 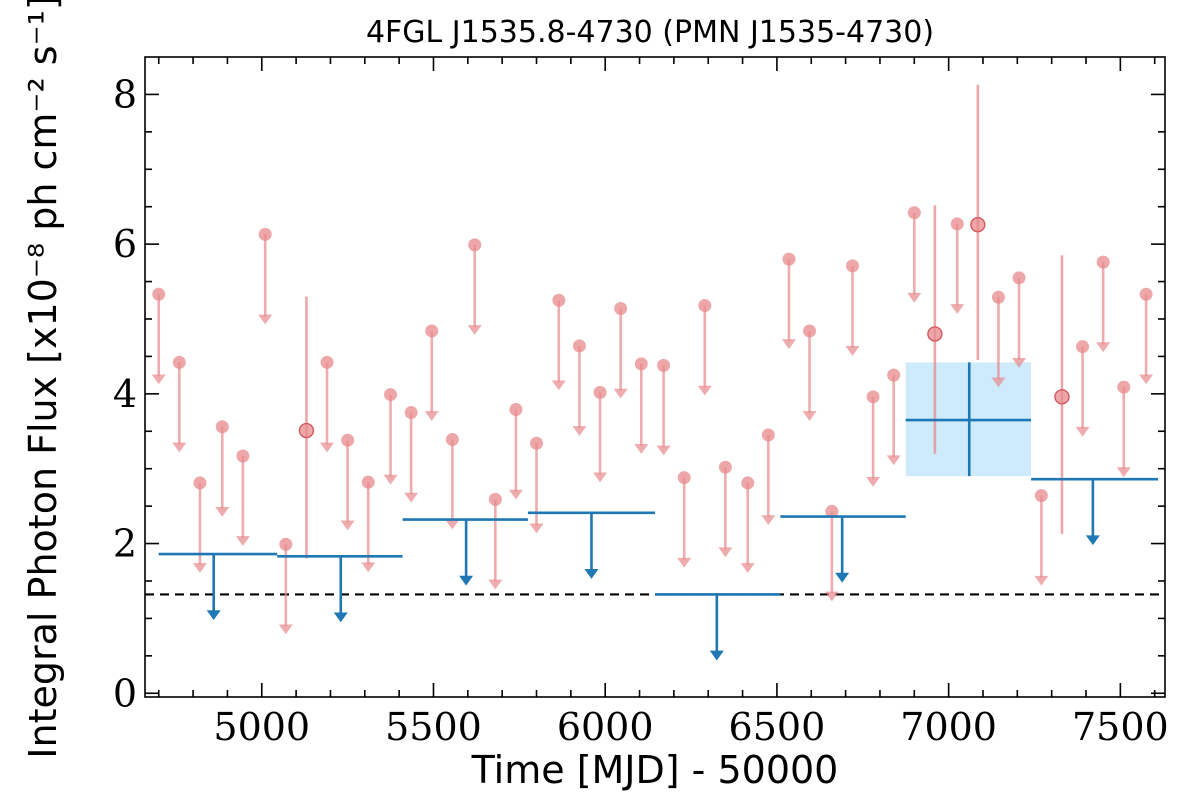 What do you see at coordinates (125, 244) in the screenshot?
I see `y-tick-label: 6` at bounding box center [125, 244].